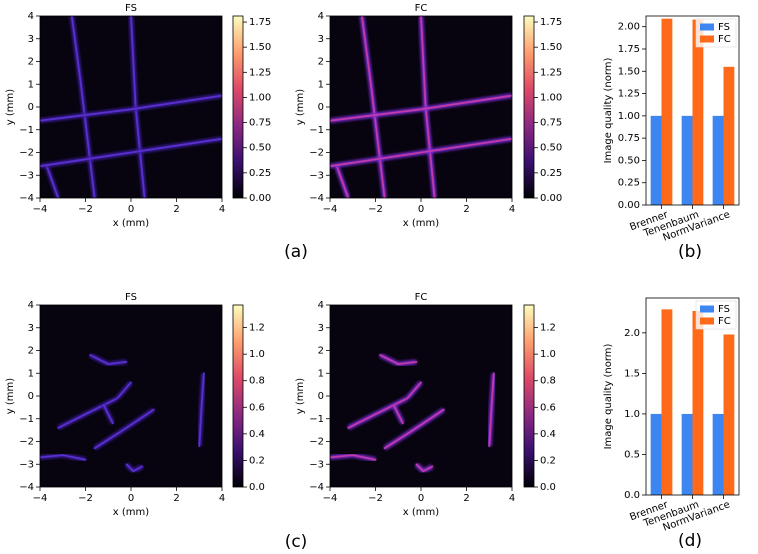 This screenshot has width=758, height=554. I want to click on x-tick-label: 4, so click(222, 498).